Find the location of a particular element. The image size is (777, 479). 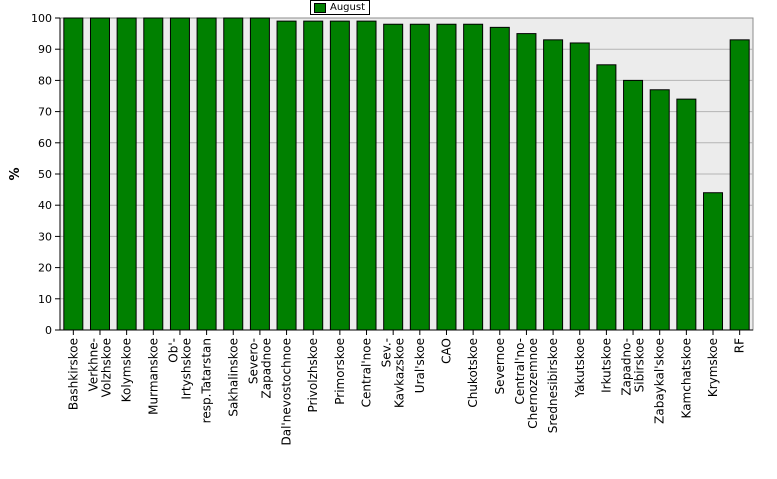

x-tick-label: Zabaykal'skoe is located at coordinates (660, 381).